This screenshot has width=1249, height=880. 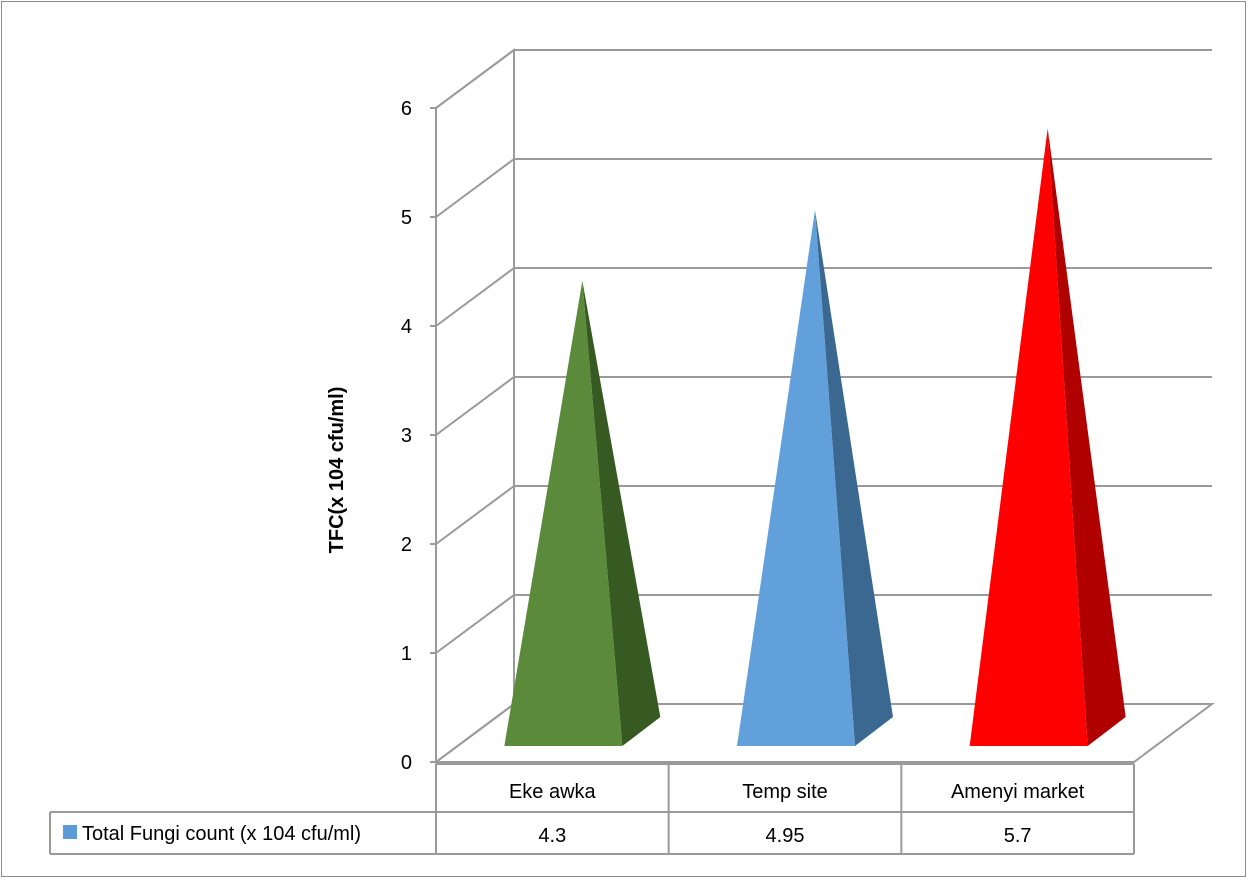 I want to click on data-label: 5.7, so click(x=1018, y=836).